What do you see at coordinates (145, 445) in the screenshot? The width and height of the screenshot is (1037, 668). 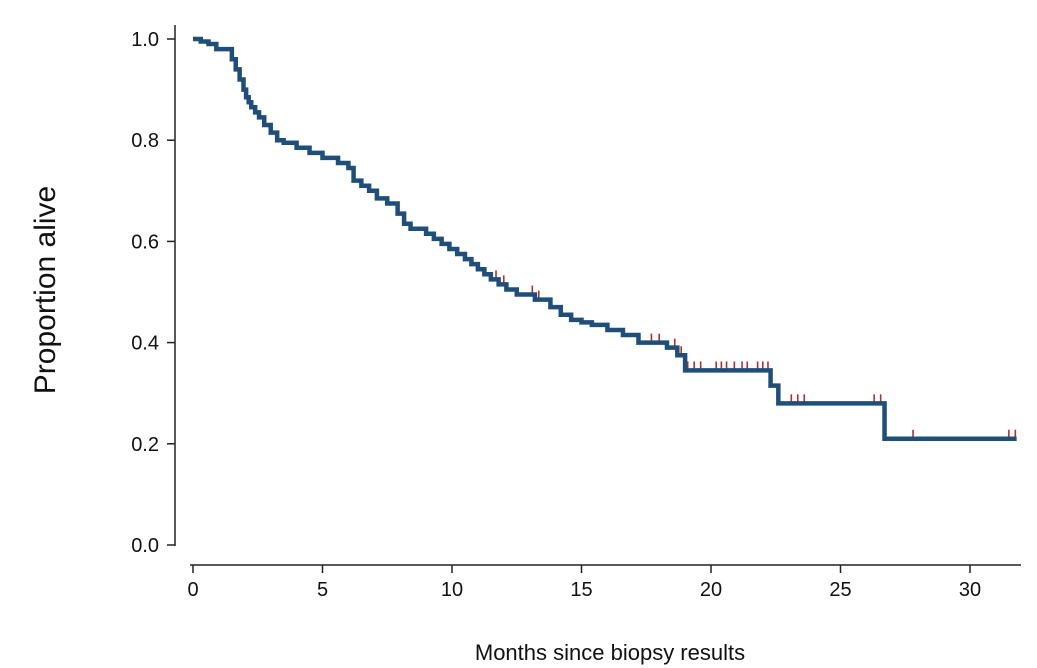 I see `y-tick-label: 0.2` at bounding box center [145, 445].